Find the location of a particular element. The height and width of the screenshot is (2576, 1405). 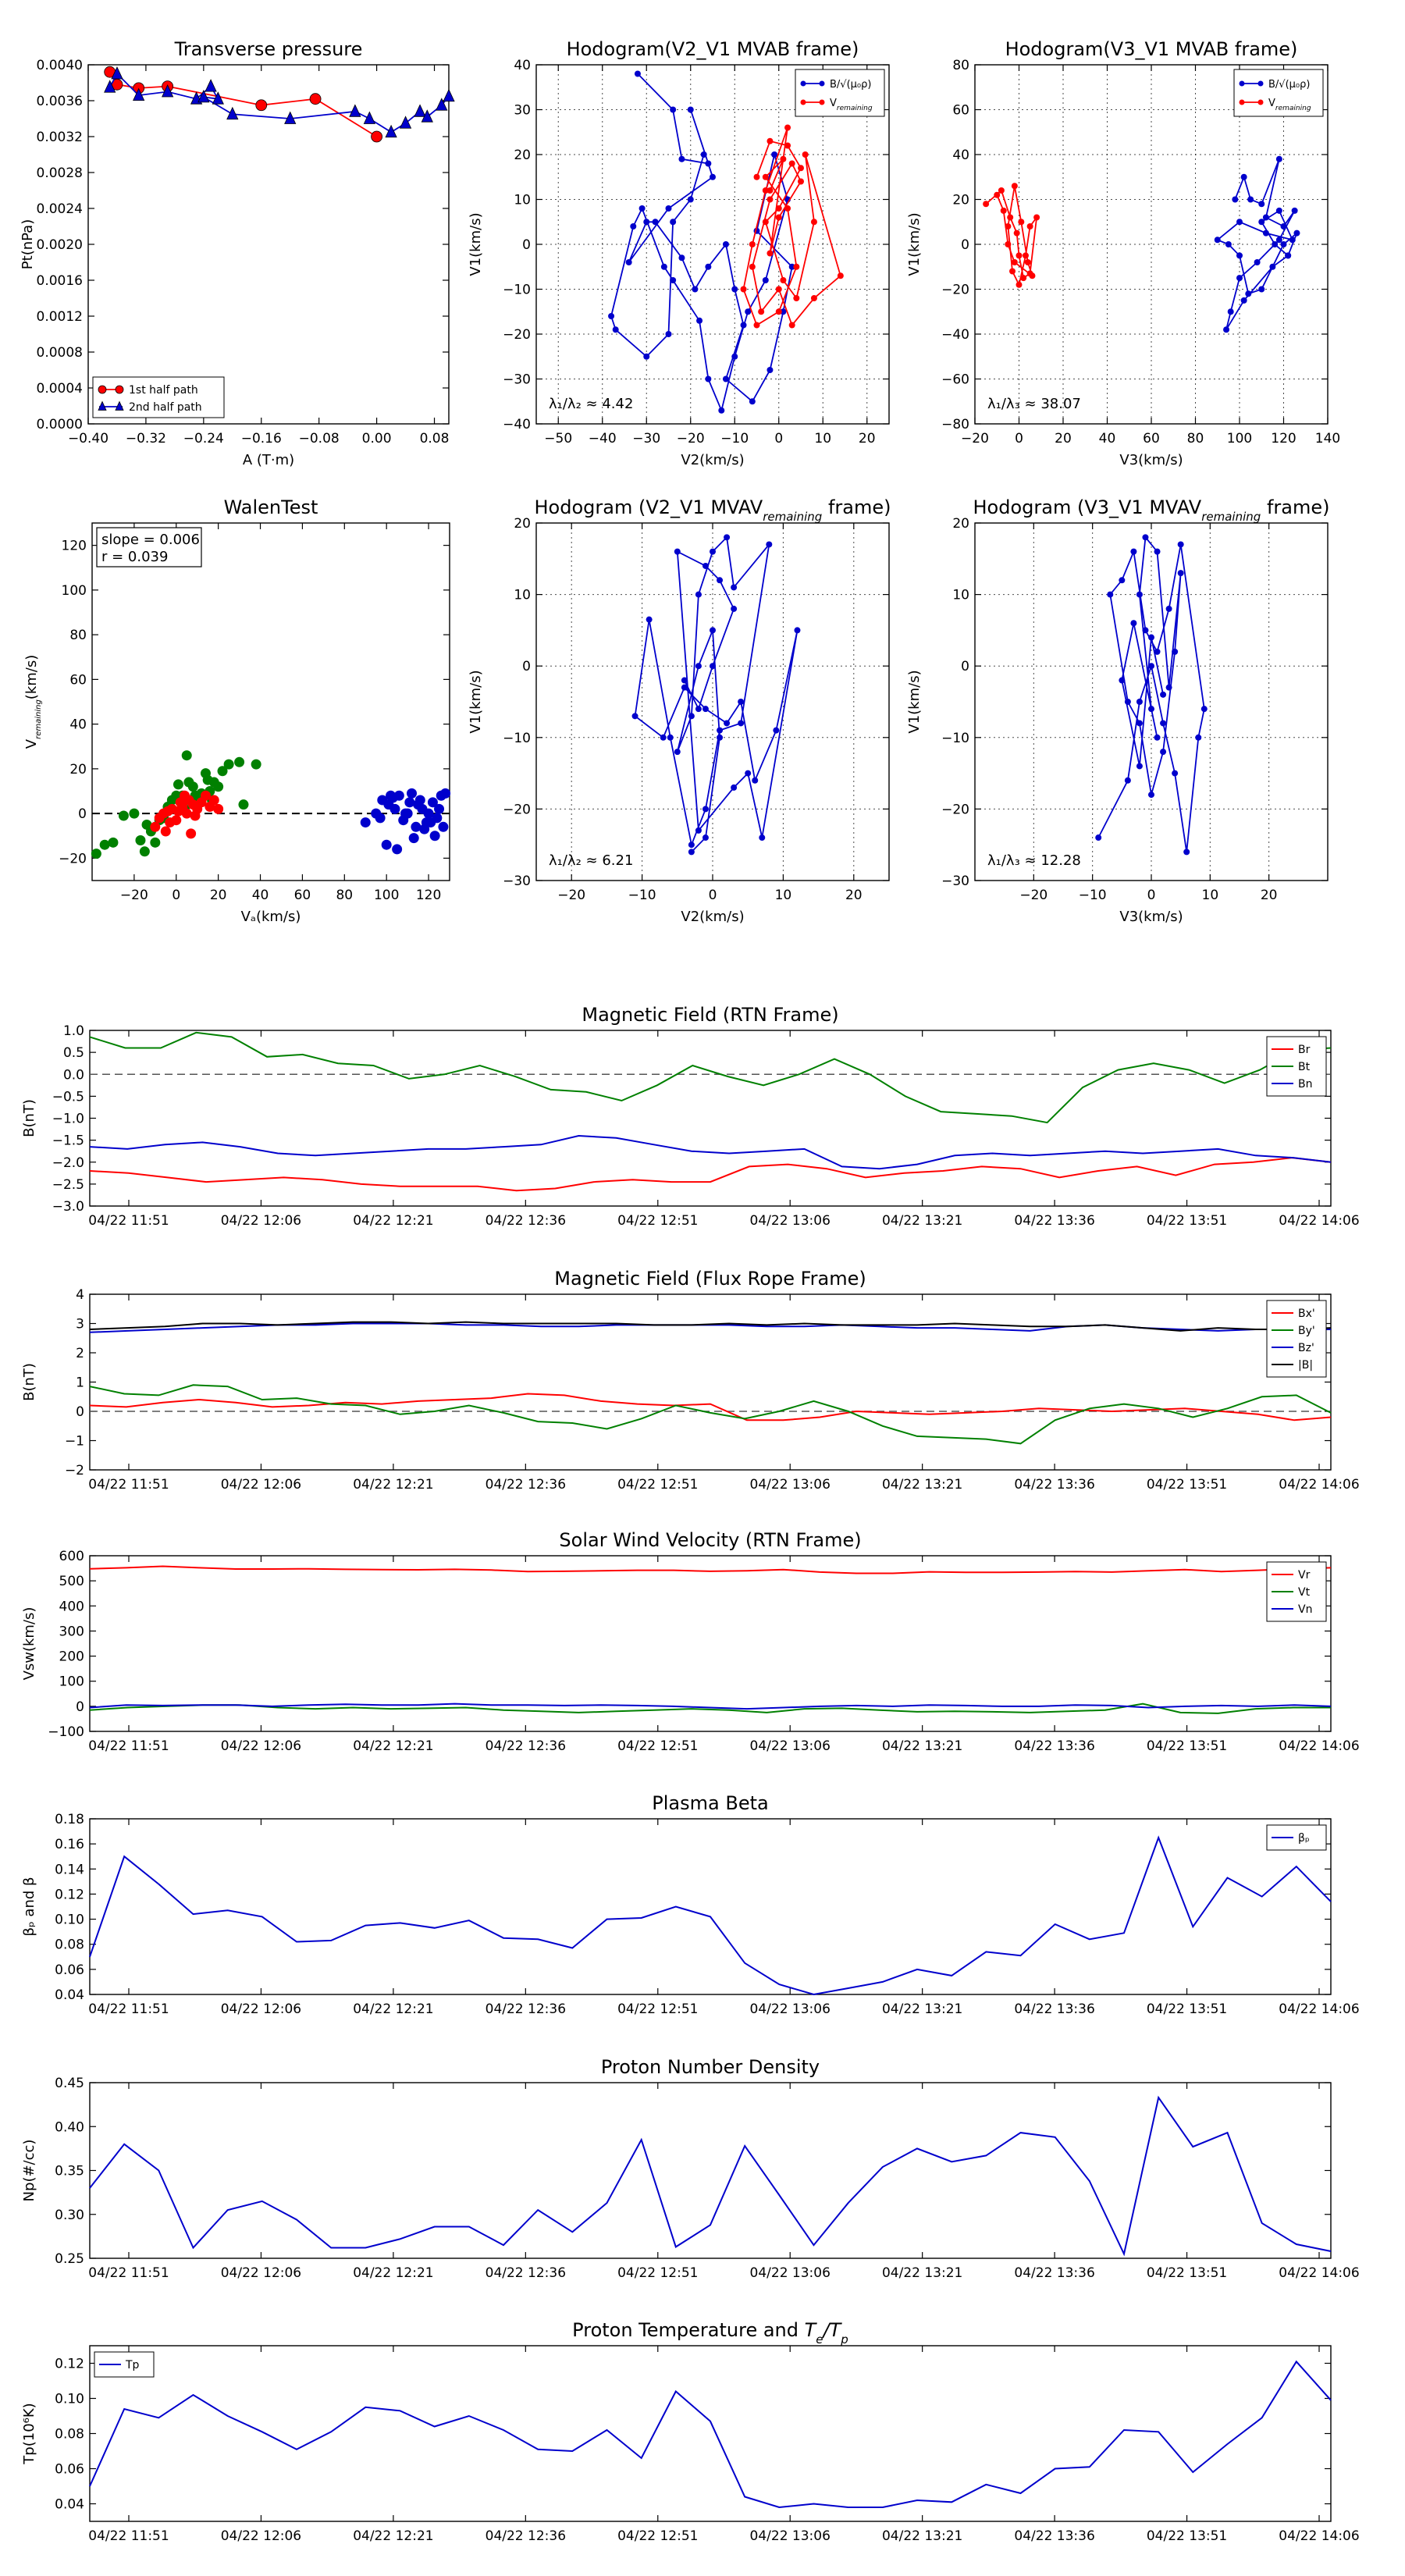

y-tick-label: 0.35 is located at coordinates (69, 2171).